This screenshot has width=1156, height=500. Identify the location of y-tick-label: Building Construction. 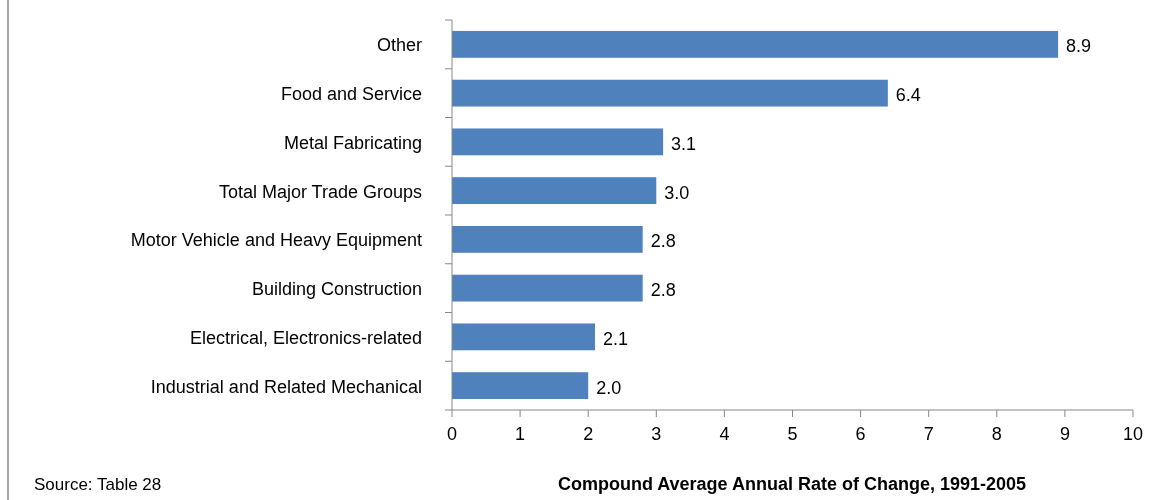
(336, 289).